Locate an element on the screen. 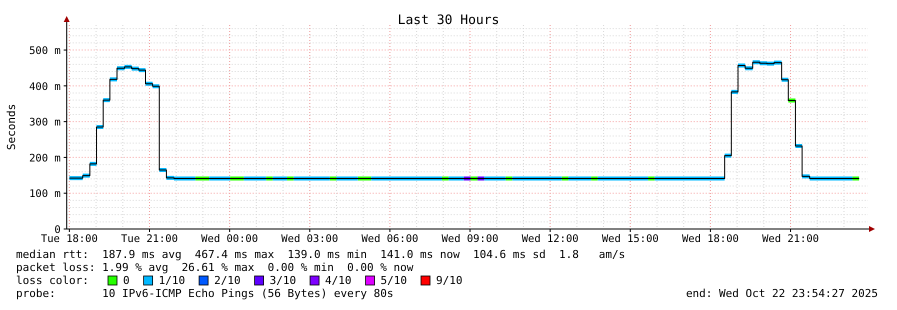  legend-label: 9/10 is located at coordinates (449, 280).